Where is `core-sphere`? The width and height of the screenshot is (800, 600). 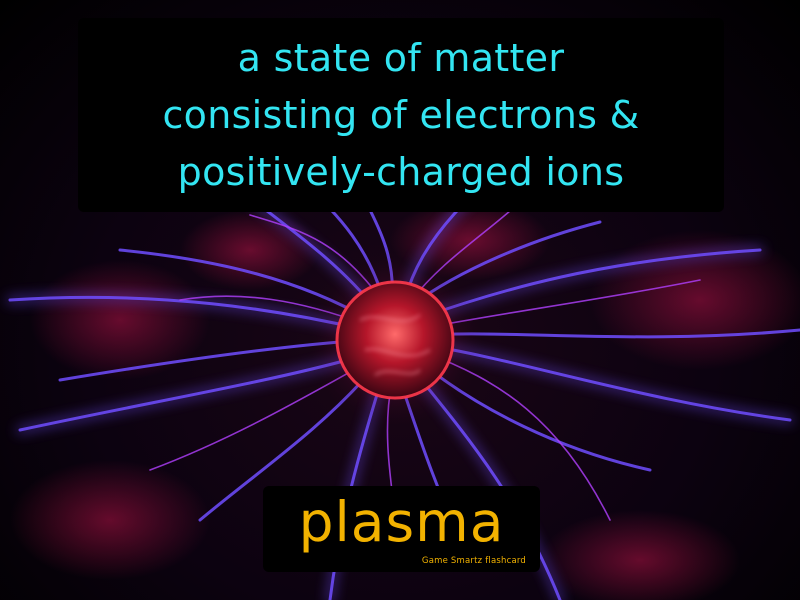
core-sphere is located at coordinates (395, 340).